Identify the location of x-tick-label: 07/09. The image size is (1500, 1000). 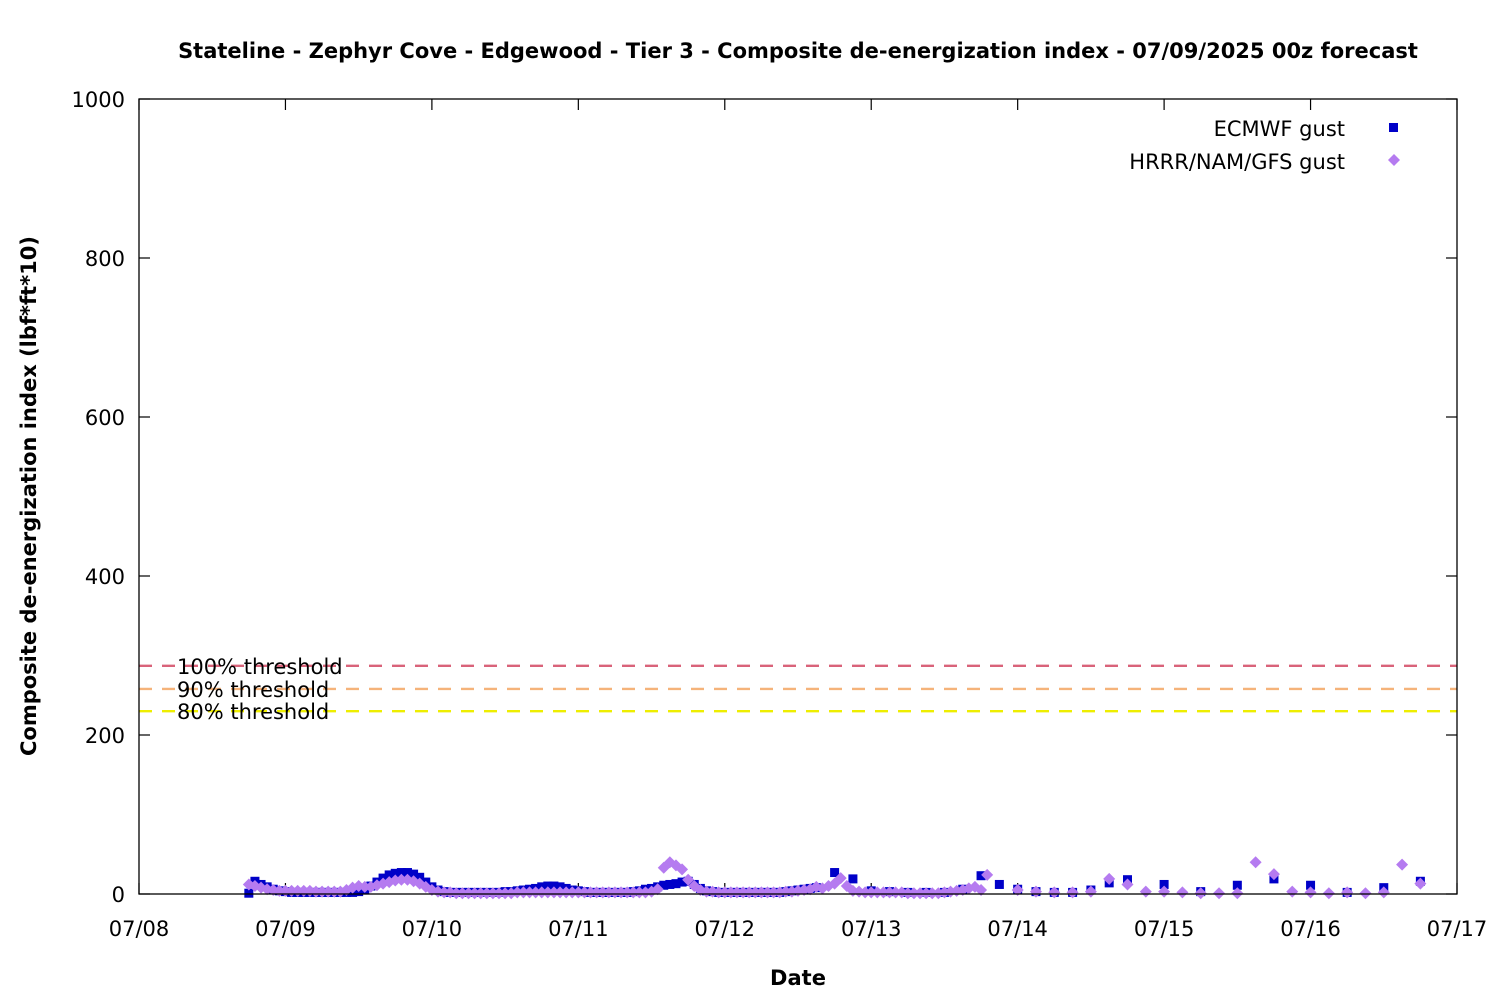
(285, 929).